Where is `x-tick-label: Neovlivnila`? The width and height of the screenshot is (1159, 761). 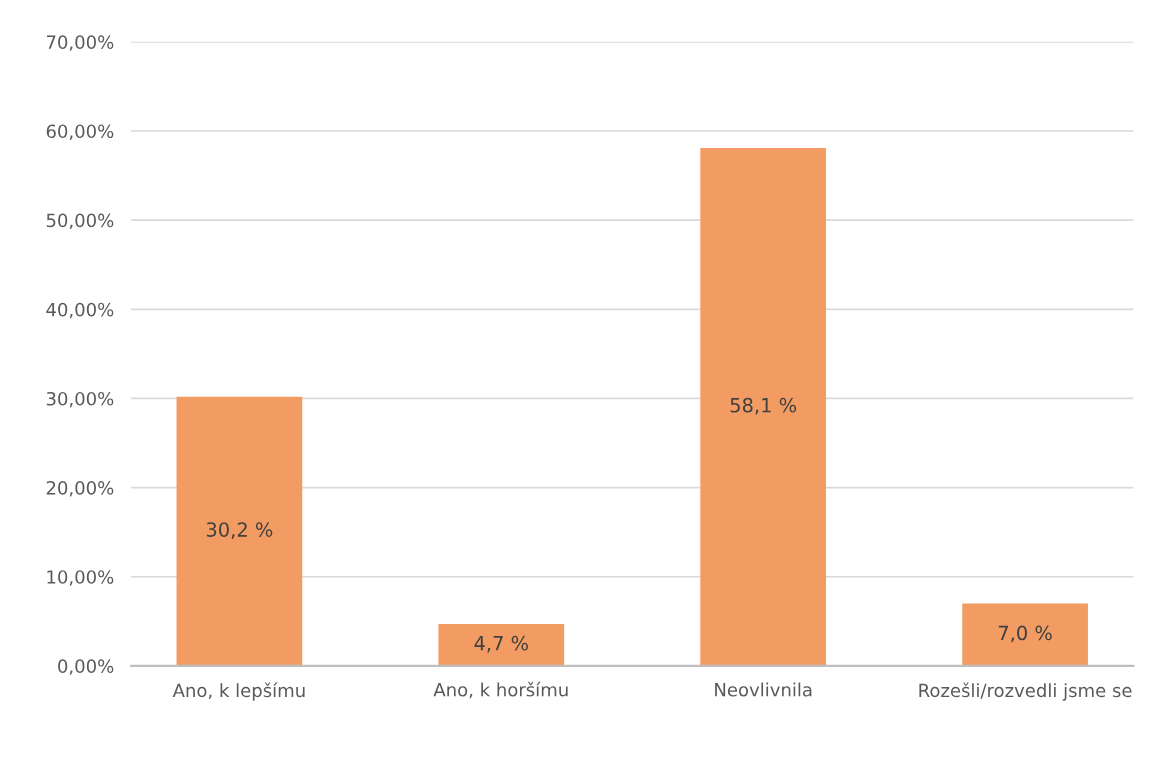
x-tick-label: Neovlivnila is located at coordinates (763, 689).